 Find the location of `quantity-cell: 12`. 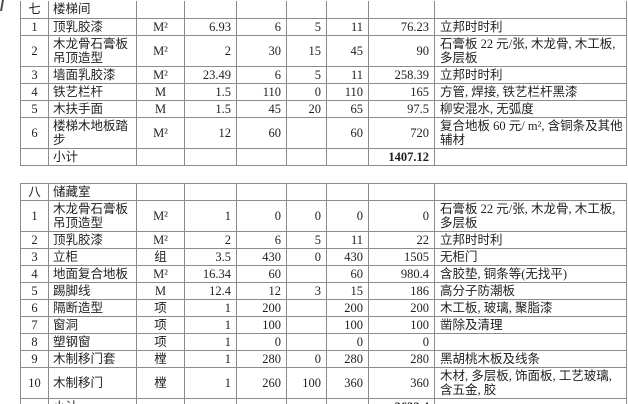

quantity-cell: 12 is located at coordinates (210, 132).